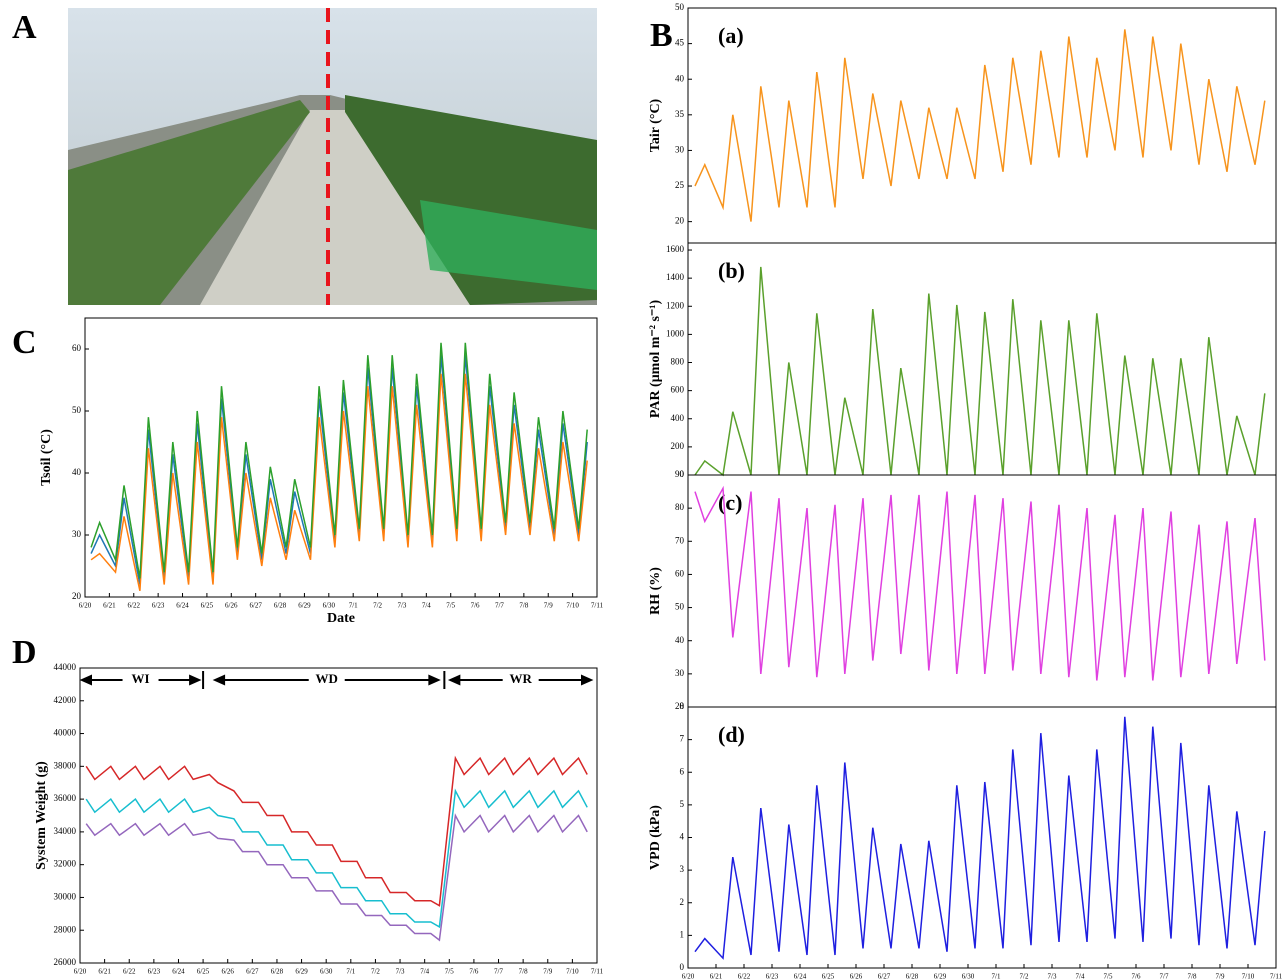 This screenshot has width=1288, height=979. What do you see at coordinates (682, 837) in the screenshot?
I see `y-tick-label: 4` at bounding box center [682, 837].